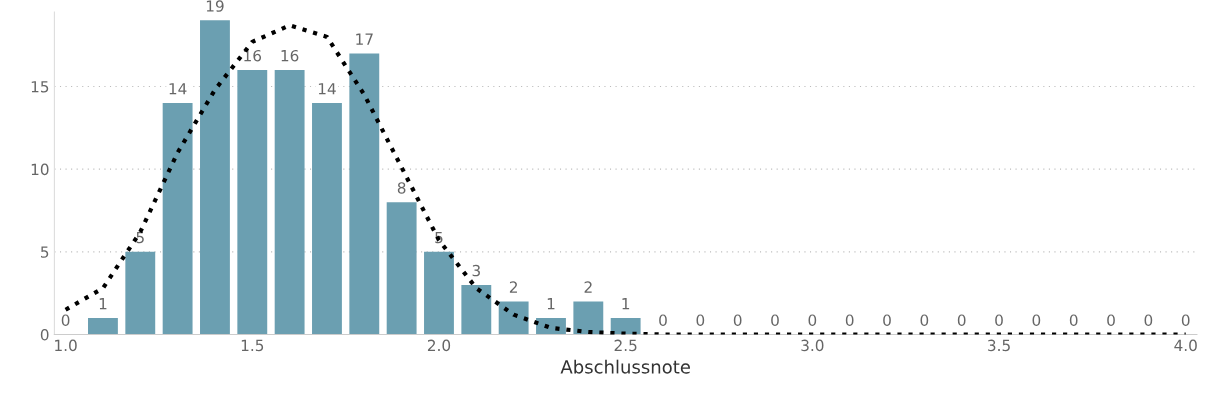 The image size is (1209, 403). Describe the element at coordinates (215, 6) in the screenshot. I see `data-label: 19` at that location.